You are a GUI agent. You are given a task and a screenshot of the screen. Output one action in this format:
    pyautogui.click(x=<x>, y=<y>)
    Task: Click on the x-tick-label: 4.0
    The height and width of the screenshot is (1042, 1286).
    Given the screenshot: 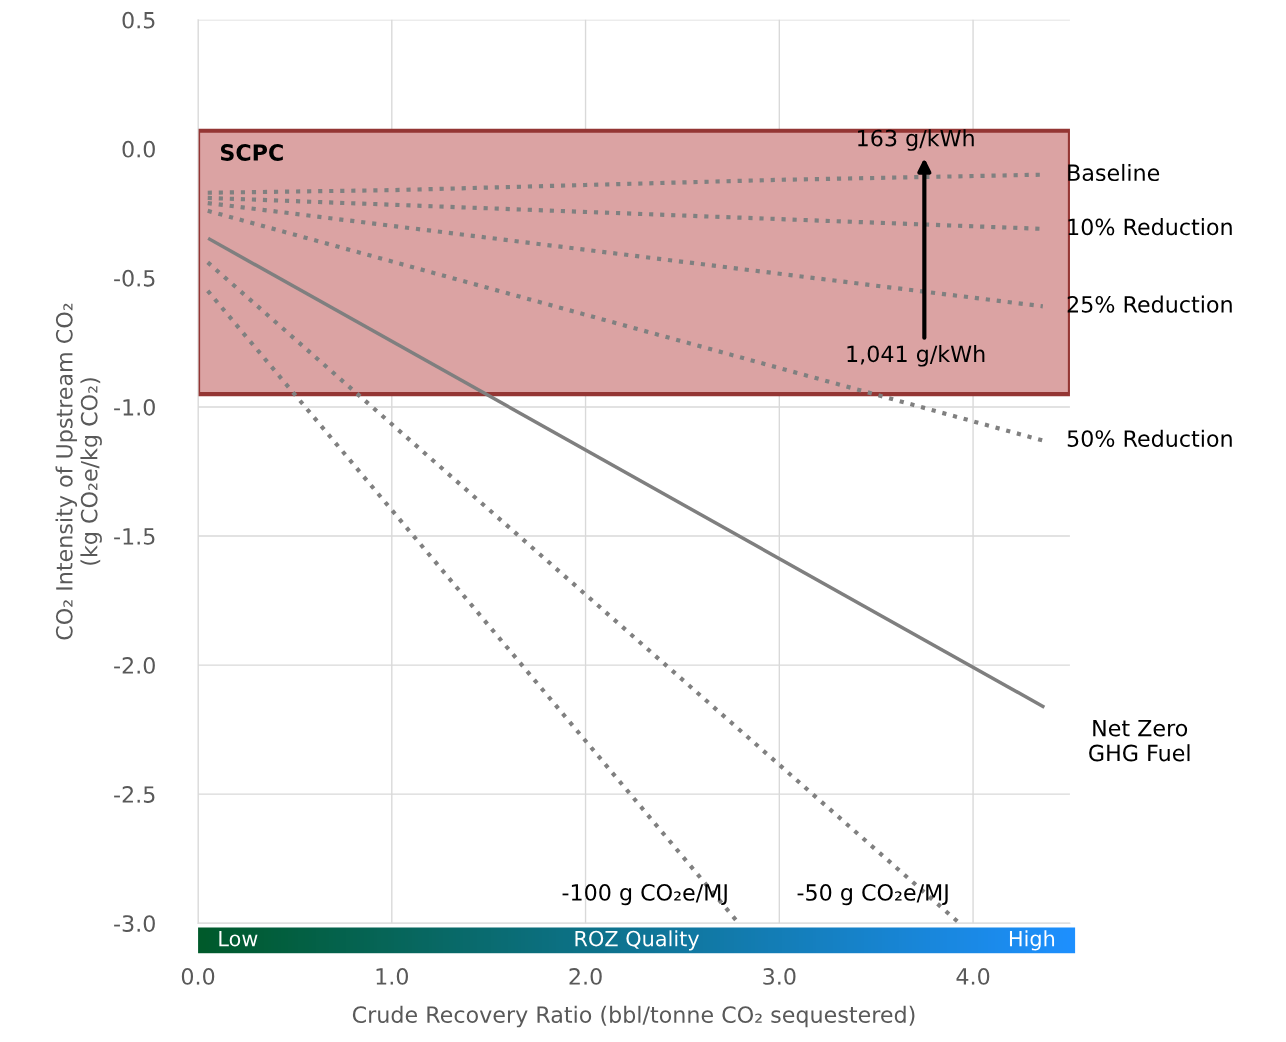 What is the action you would take?
    pyautogui.click(x=973, y=976)
    